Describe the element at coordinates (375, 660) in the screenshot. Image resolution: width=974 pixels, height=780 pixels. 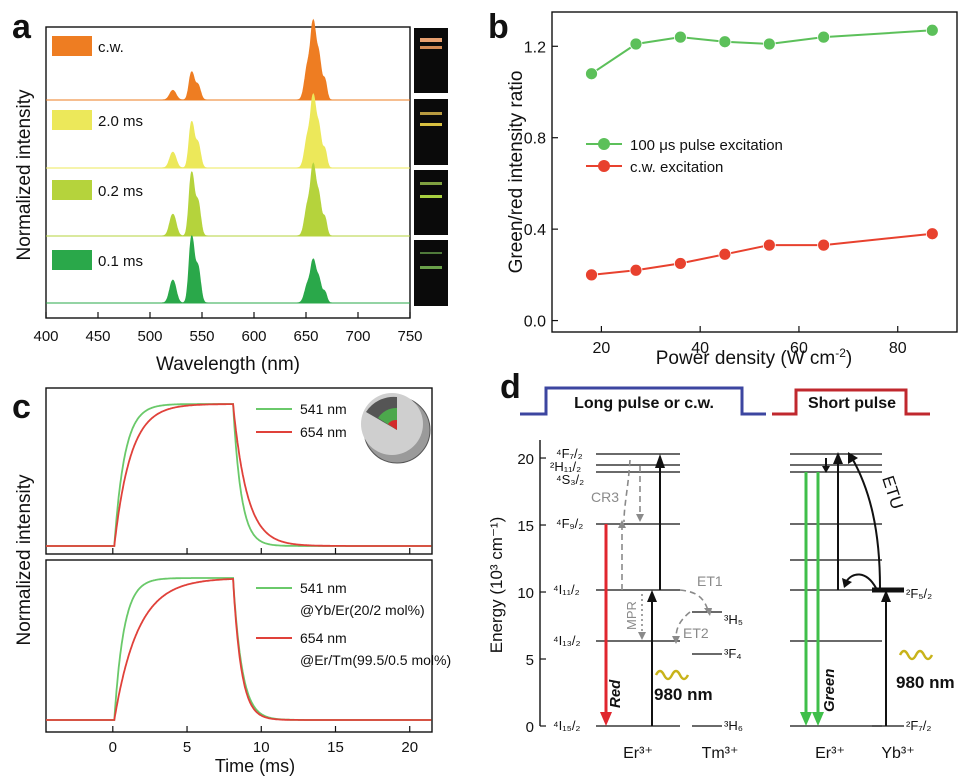
I see `legend-label-er-tm: @Er/Tm(99.5/0.5 mol%)` at that location.